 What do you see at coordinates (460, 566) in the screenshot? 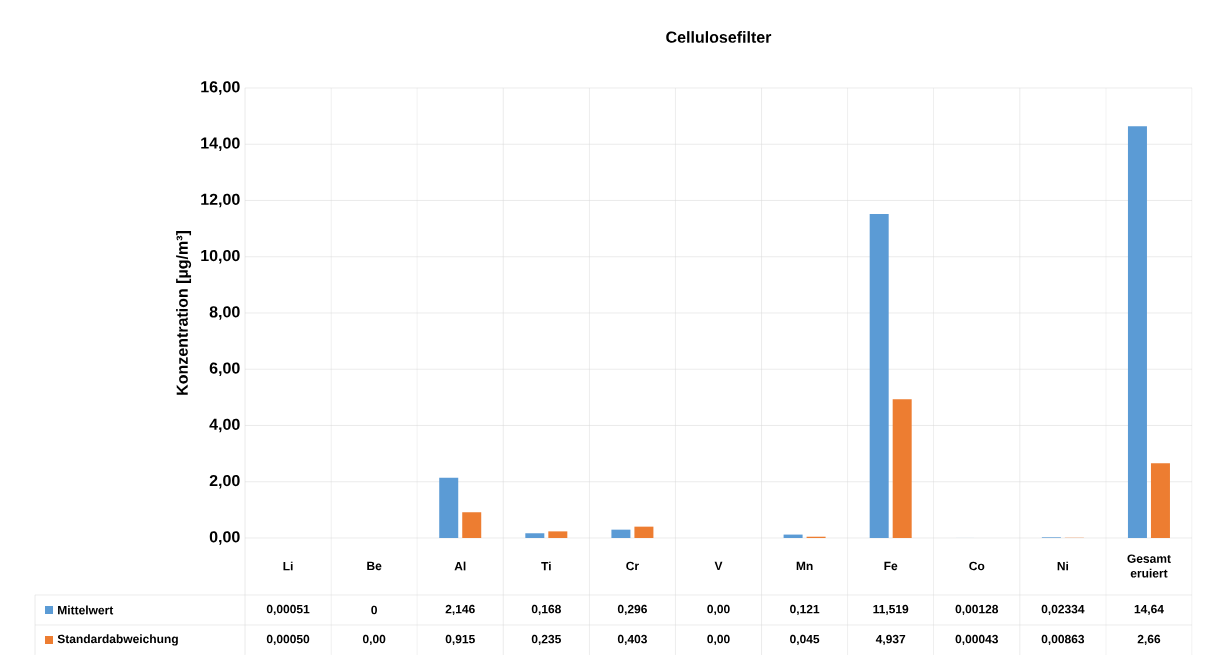
I see `x-tick-label: Al` at bounding box center [460, 566].